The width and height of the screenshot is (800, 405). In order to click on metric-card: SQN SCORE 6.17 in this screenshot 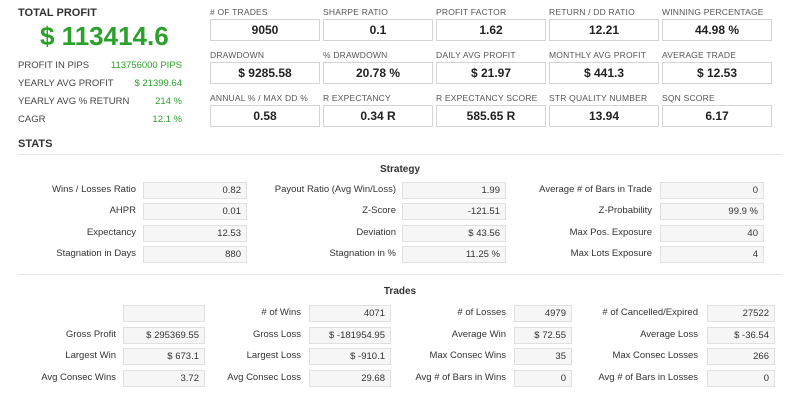, I will do `click(717, 110)`.